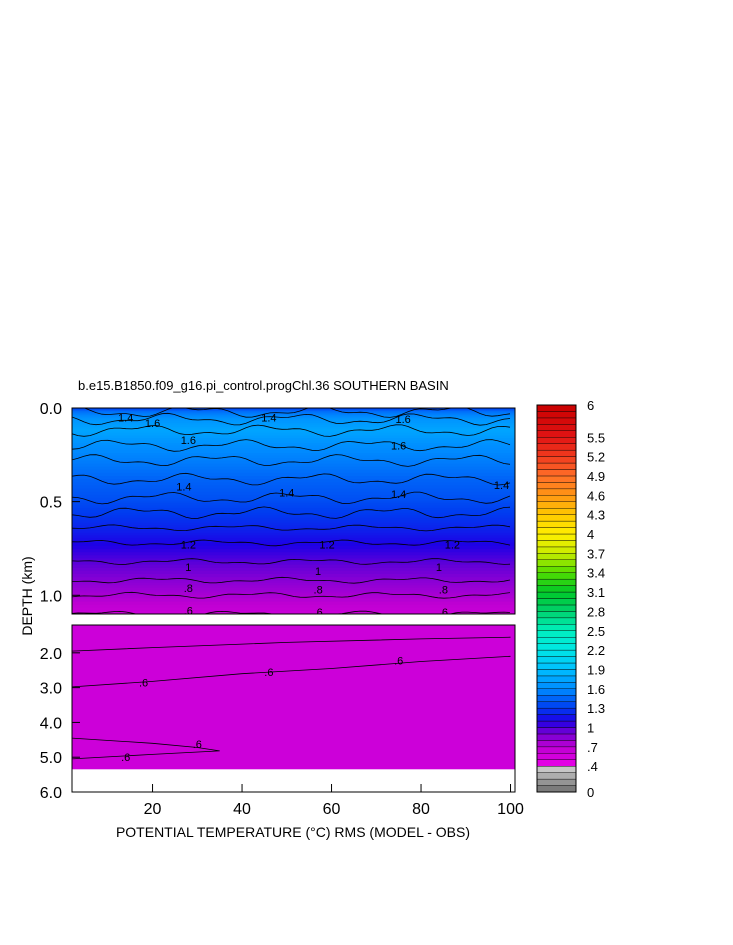 The width and height of the screenshot is (733, 945). I want to click on lower-contours: .6 .6 .6 .6 .6, so click(291, 700).